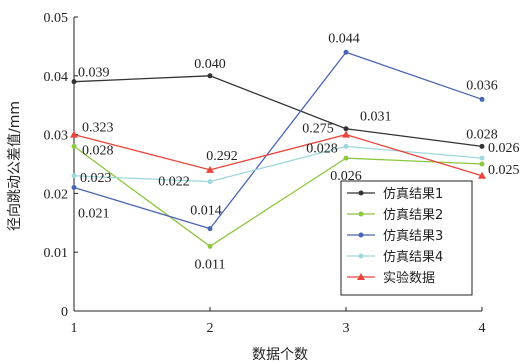 This screenshot has width=530, height=364. I want to click on legend-label: 仿真结果2, so click(413, 215).